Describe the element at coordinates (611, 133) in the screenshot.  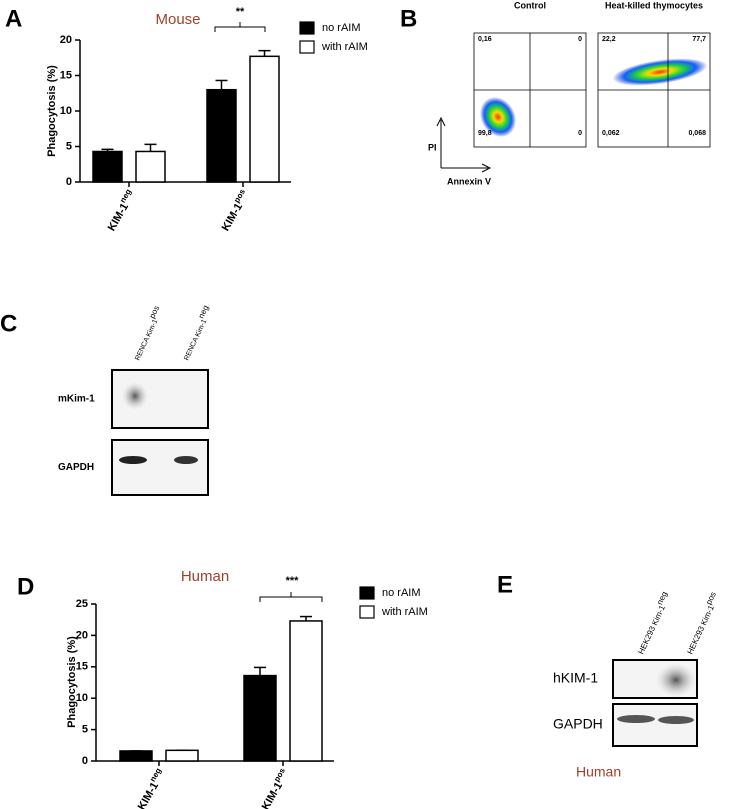
I see `quadrant-value: 0,062` at that location.